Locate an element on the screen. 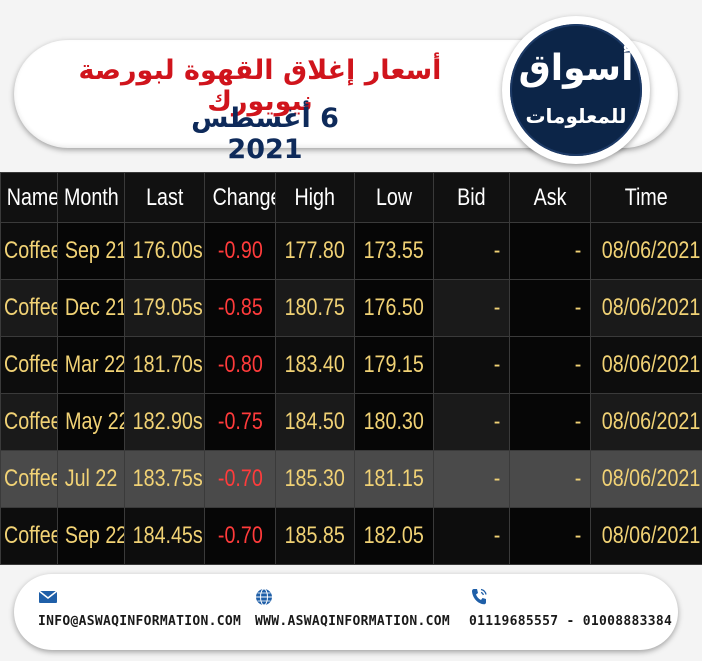  page-date: 6 أغسطس 2021 is located at coordinates (265, 134).